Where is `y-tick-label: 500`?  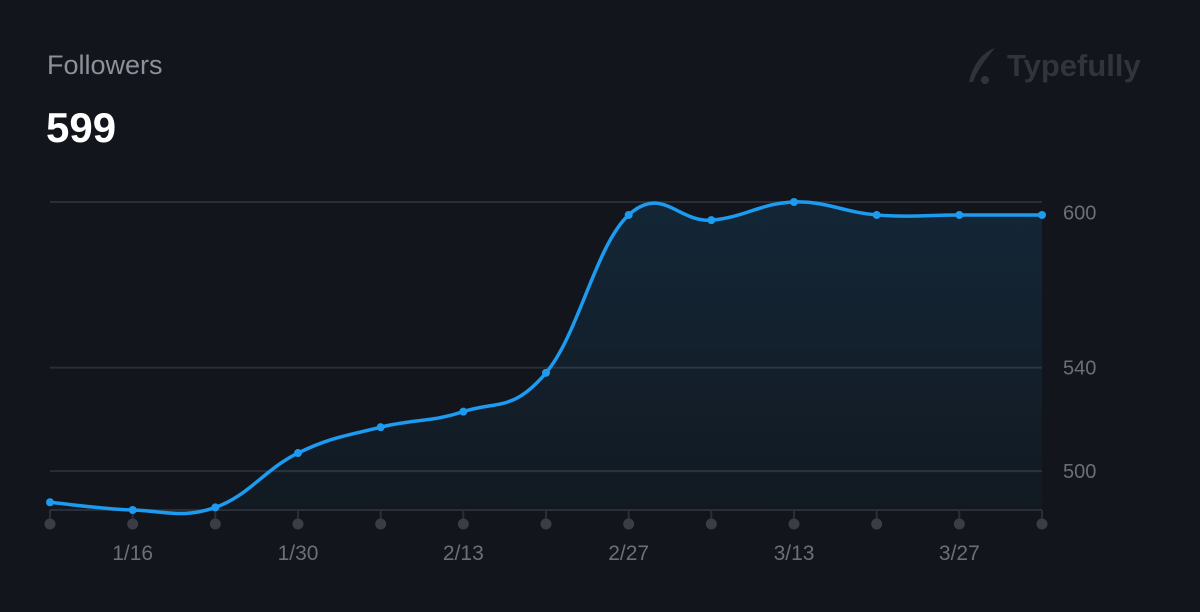
y-tick-label: 500 is located at coordinates (1079, 472).